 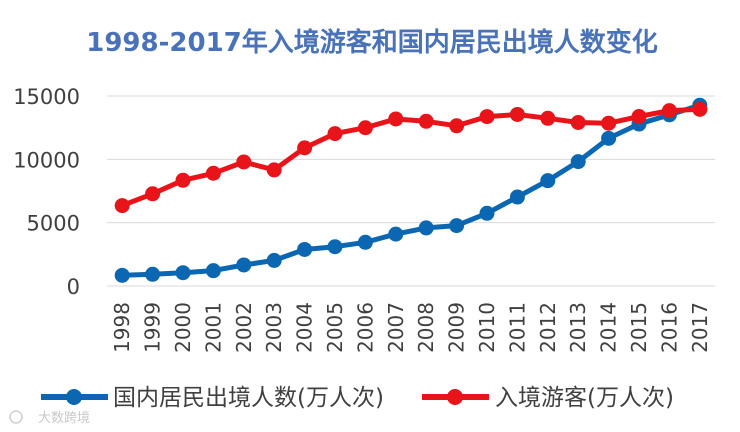 What do you see at coordinates (548, 118) in the screenshot?
I see `series-1-point-2012` at bounding box center [548, 118].